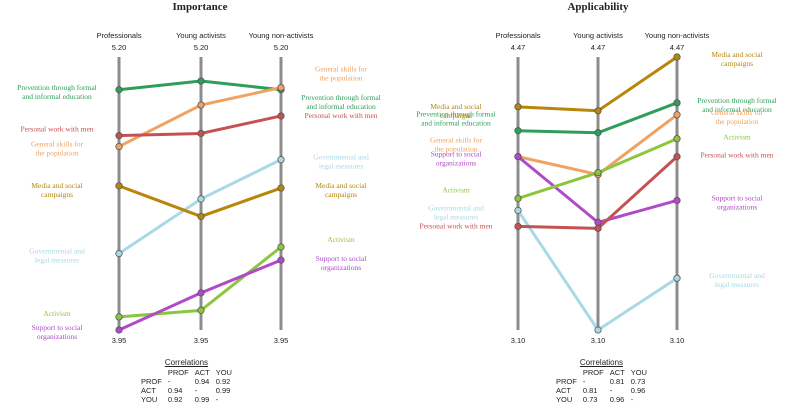 The image size is (798, 409). Describe the element at coordinates (593, 372) in the screenshot. I see `corr-header: PROF` at that location.